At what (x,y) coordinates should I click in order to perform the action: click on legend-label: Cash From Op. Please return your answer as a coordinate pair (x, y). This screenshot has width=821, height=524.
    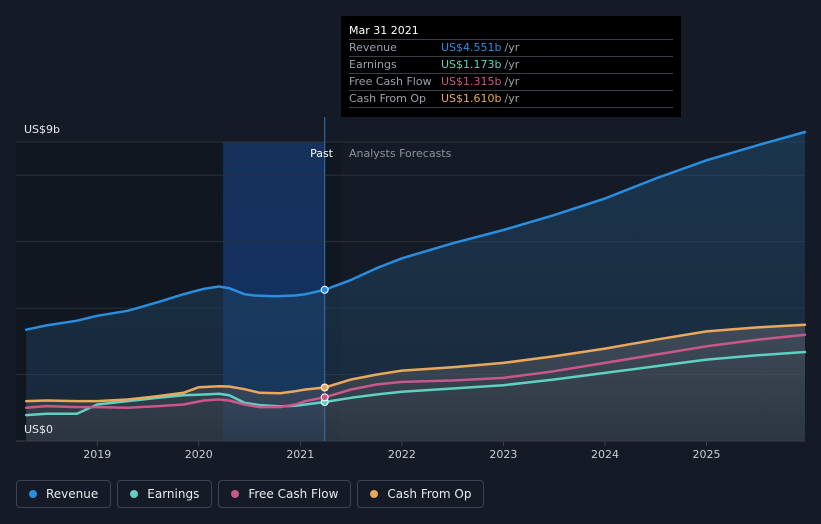
    Looking at the image, I should click on (429, 494).